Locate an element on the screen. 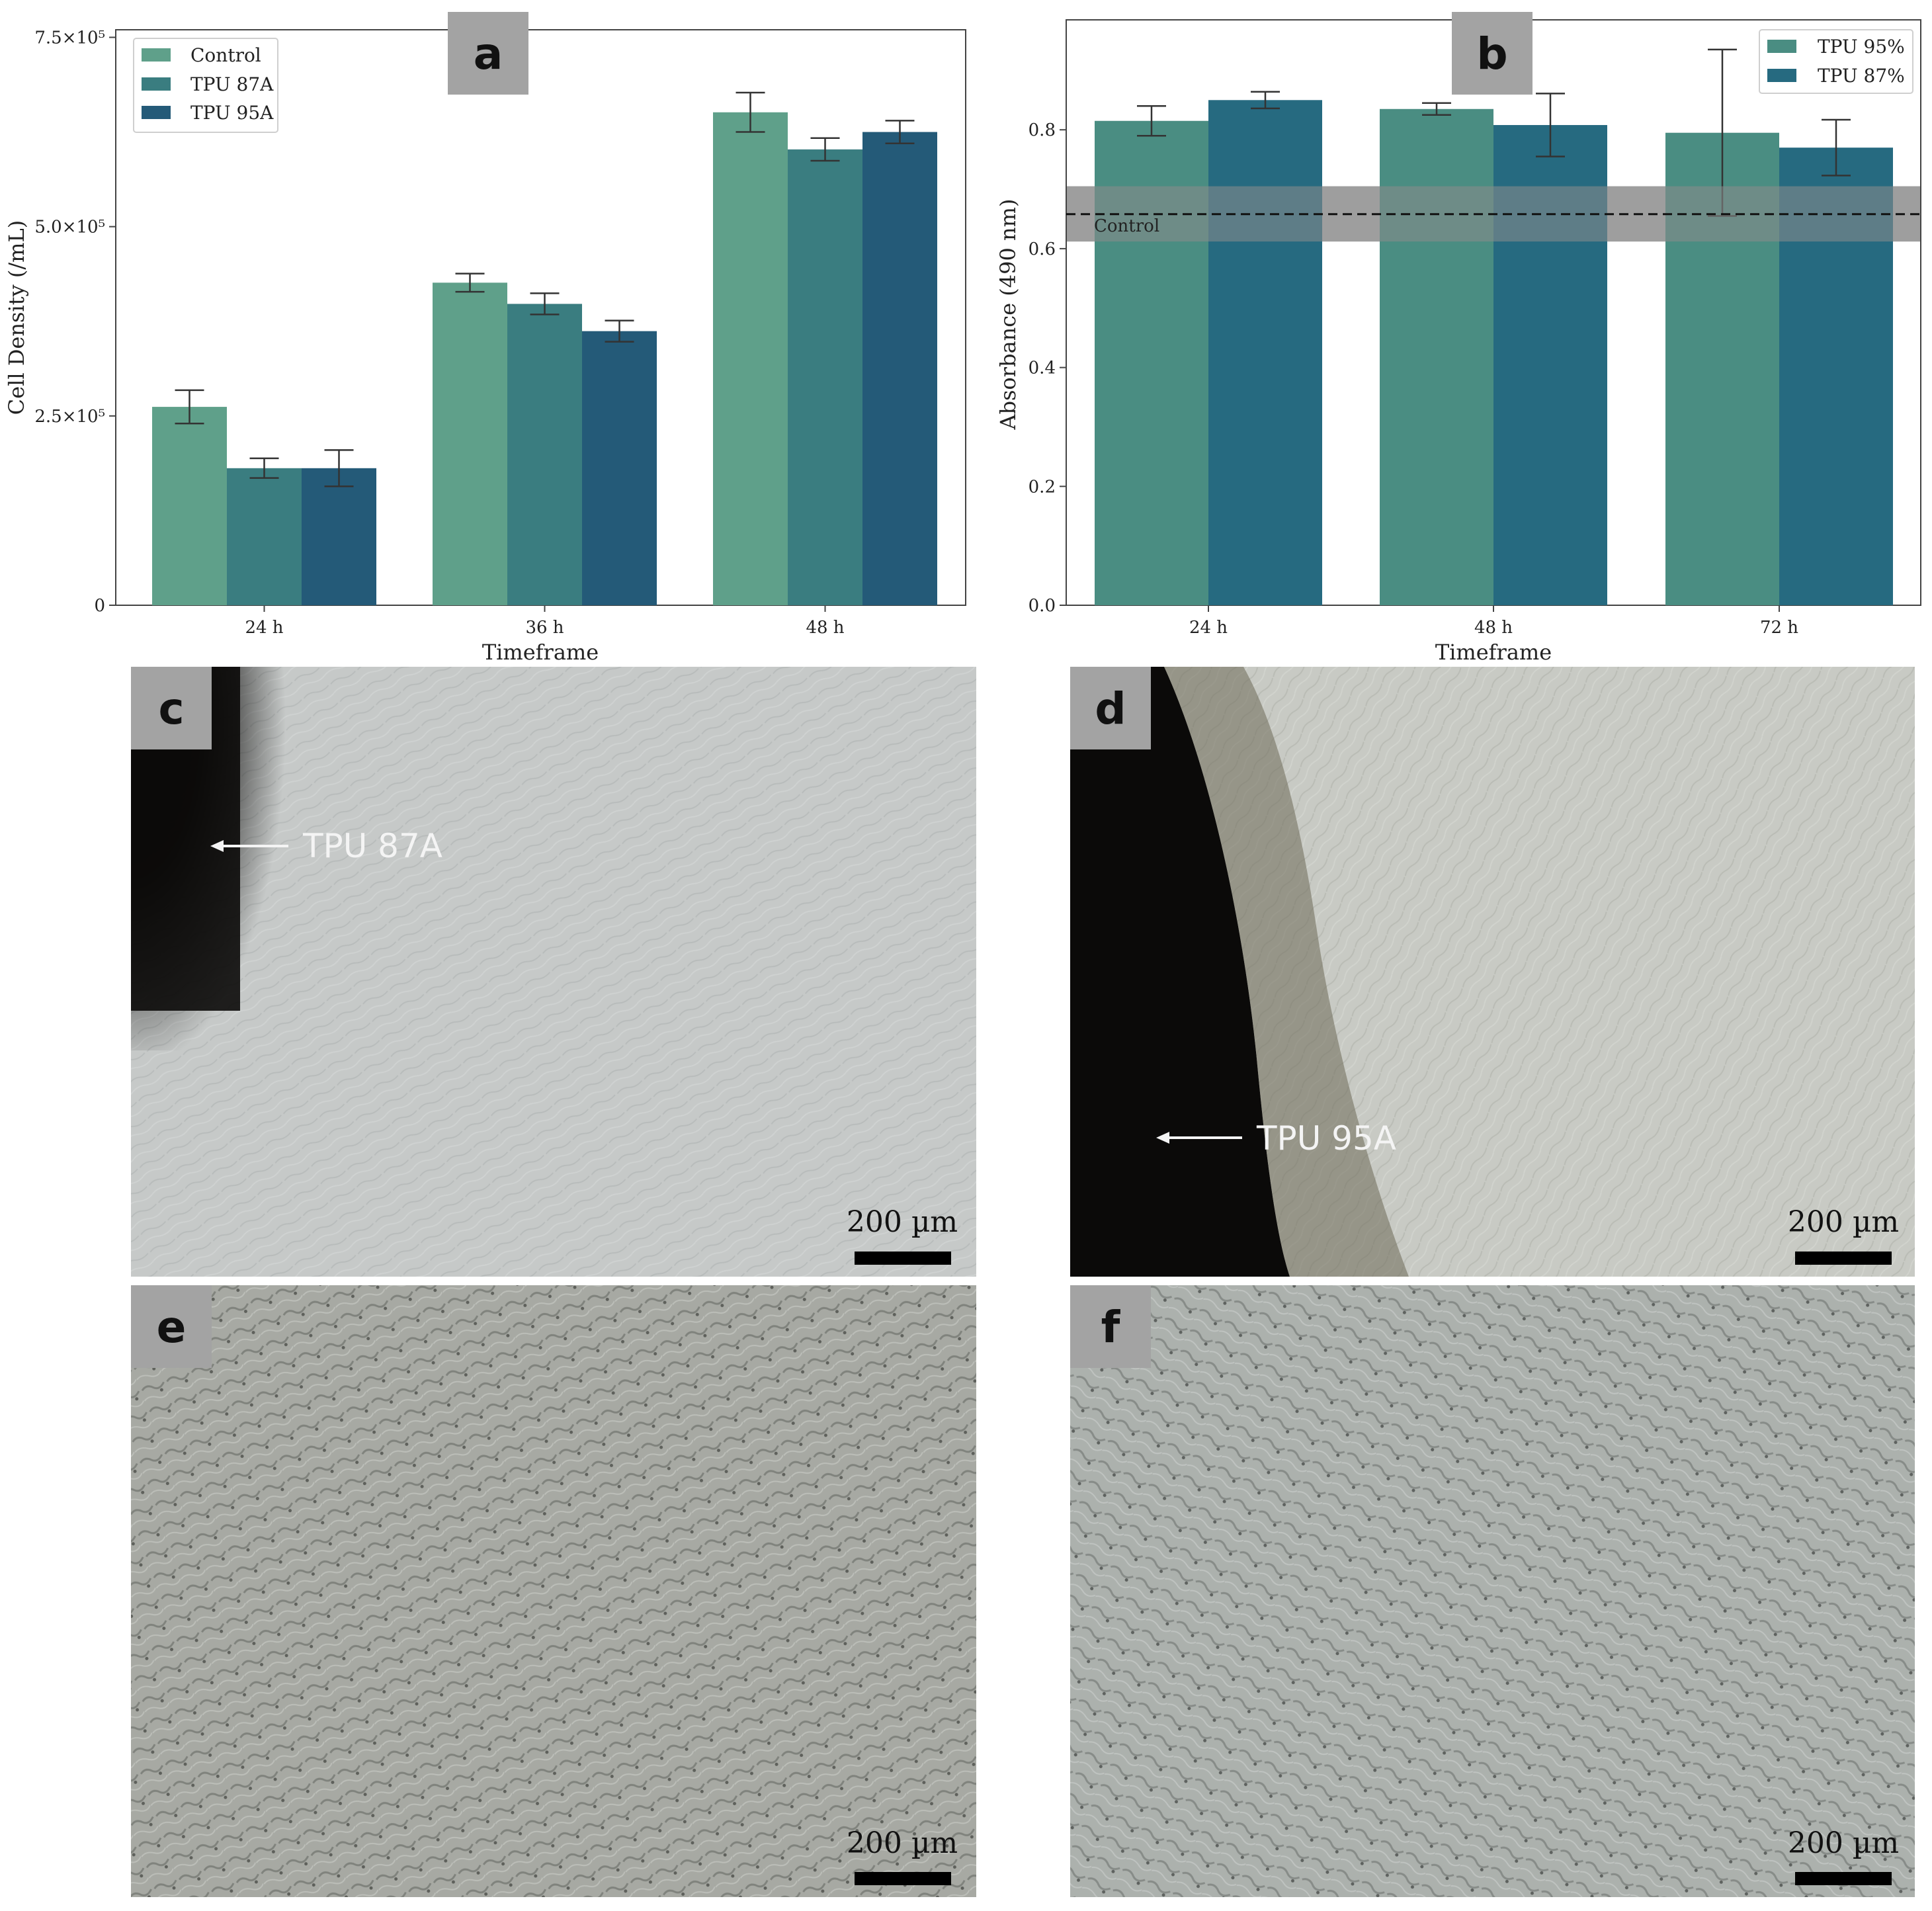 This screenshot has height=1911, width=1932. annotation-arrow-d is located at coordinates (1199, 1138).